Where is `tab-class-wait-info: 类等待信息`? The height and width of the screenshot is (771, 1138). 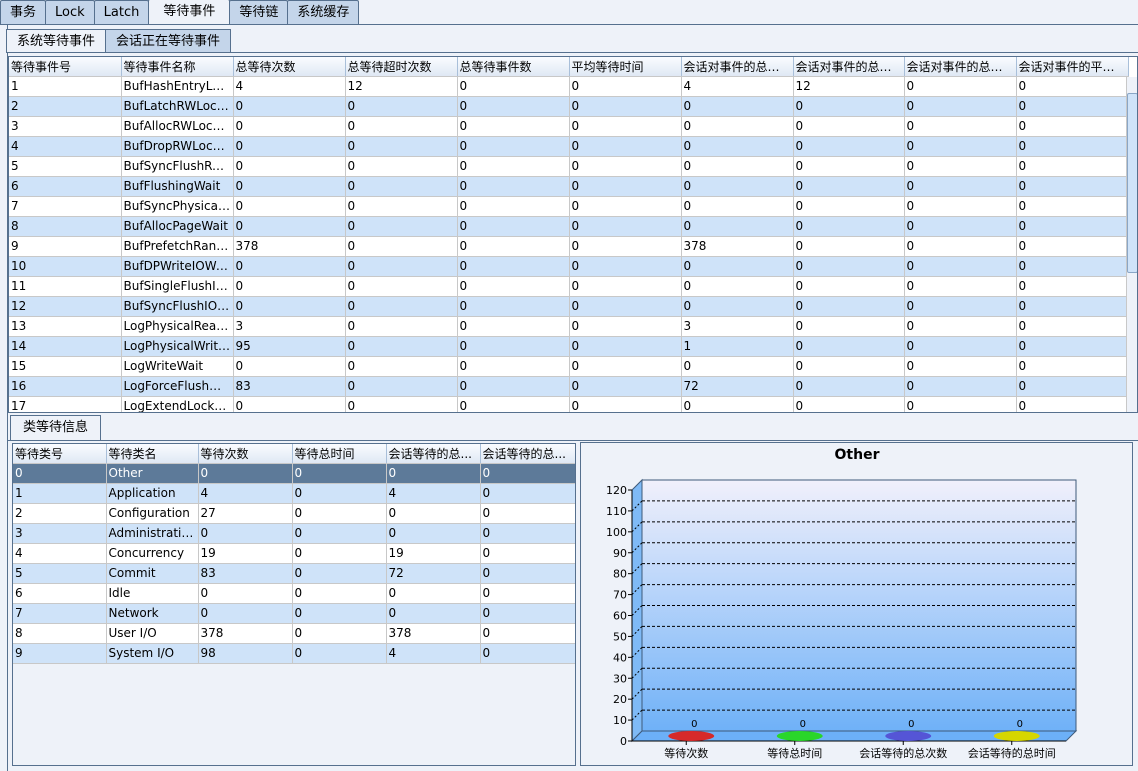
tab-class-wait-info: 类等待信息 is located at coordinates (56, 428).